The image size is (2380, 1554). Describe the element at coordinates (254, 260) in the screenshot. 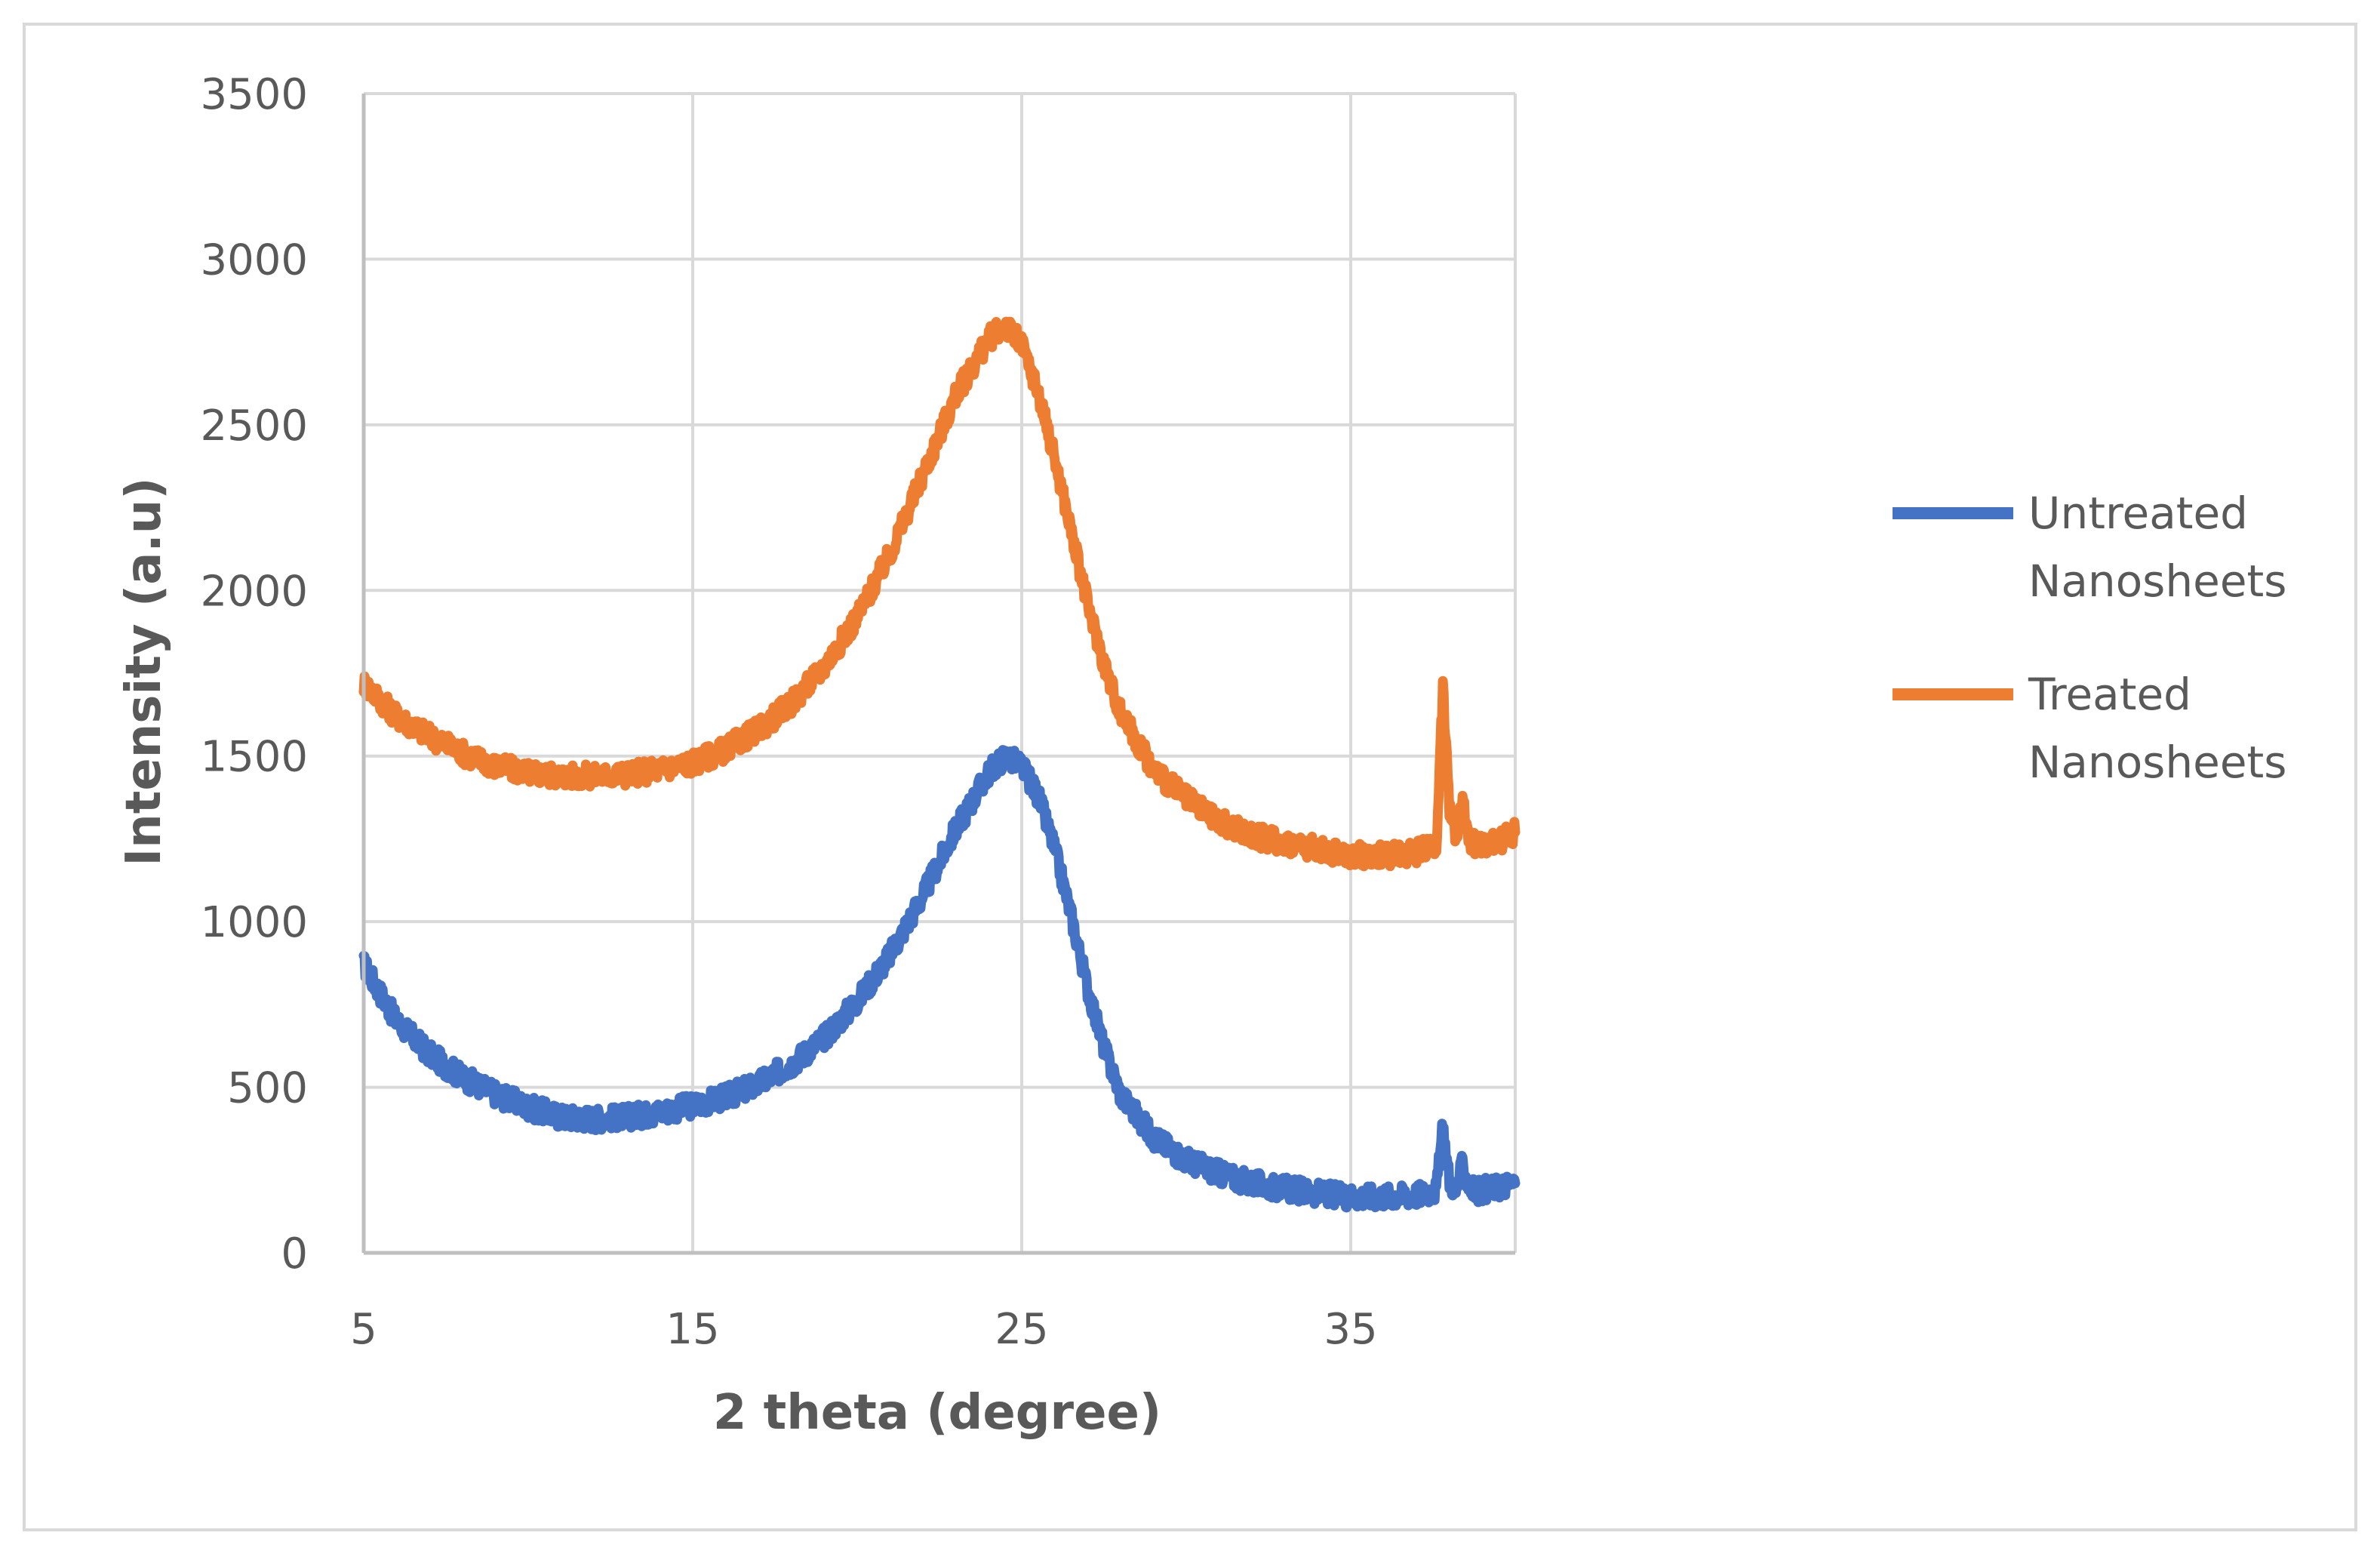

I see `y-tick-label: 3000` at that location.